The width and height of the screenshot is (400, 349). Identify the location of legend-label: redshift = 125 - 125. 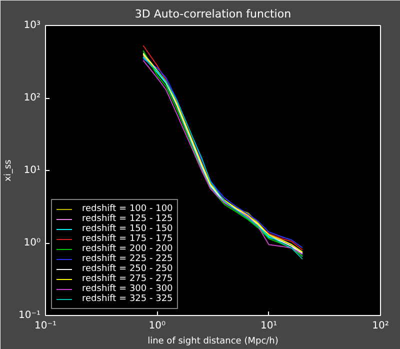
(127, 219).